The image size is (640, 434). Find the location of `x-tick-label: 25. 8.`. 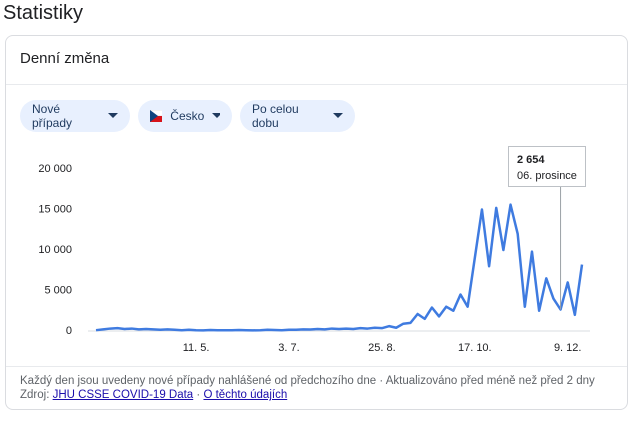

x-tick-label: 25. 8. is located at coordinates (382, 348).